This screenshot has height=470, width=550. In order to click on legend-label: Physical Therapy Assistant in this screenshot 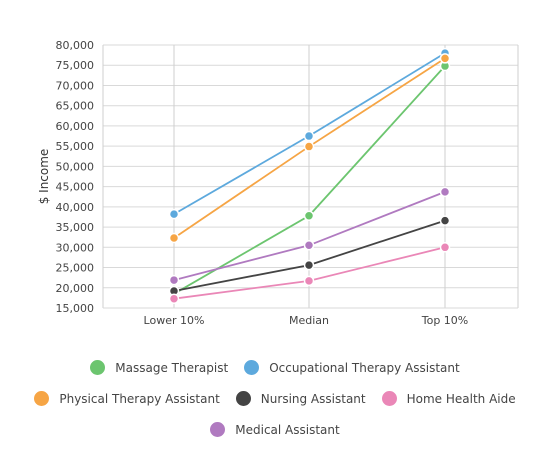, I will do `click(139, 398)`.